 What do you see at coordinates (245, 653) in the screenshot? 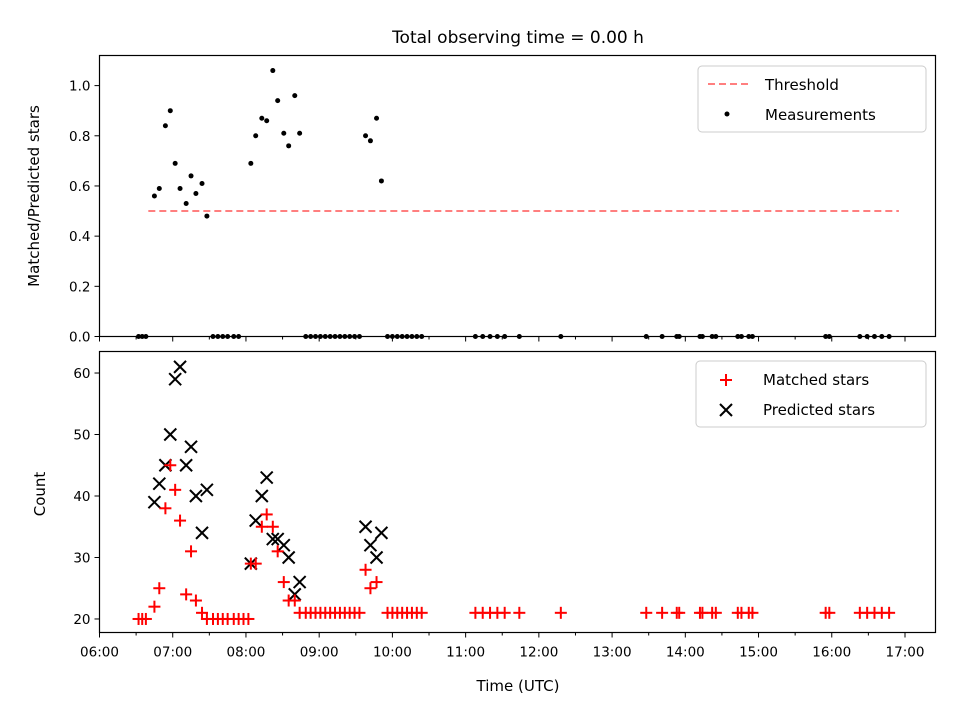
I see `bottom-x-tick-label: 08:00` at bounding box center [245, 653].